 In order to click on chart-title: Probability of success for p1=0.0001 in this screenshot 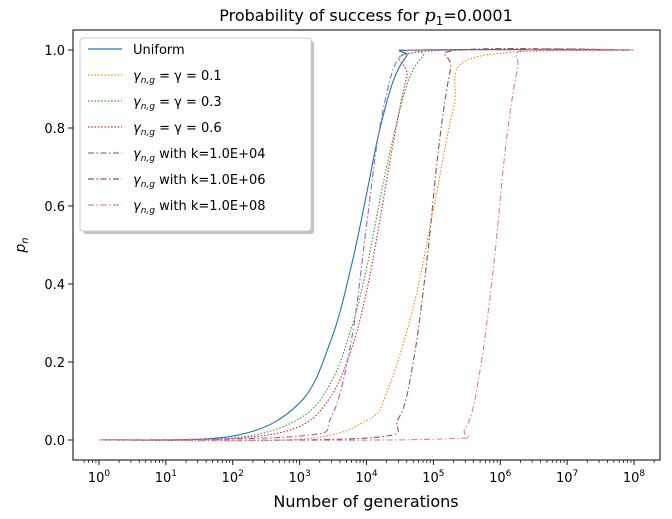, I will do `click(366, 16)`.